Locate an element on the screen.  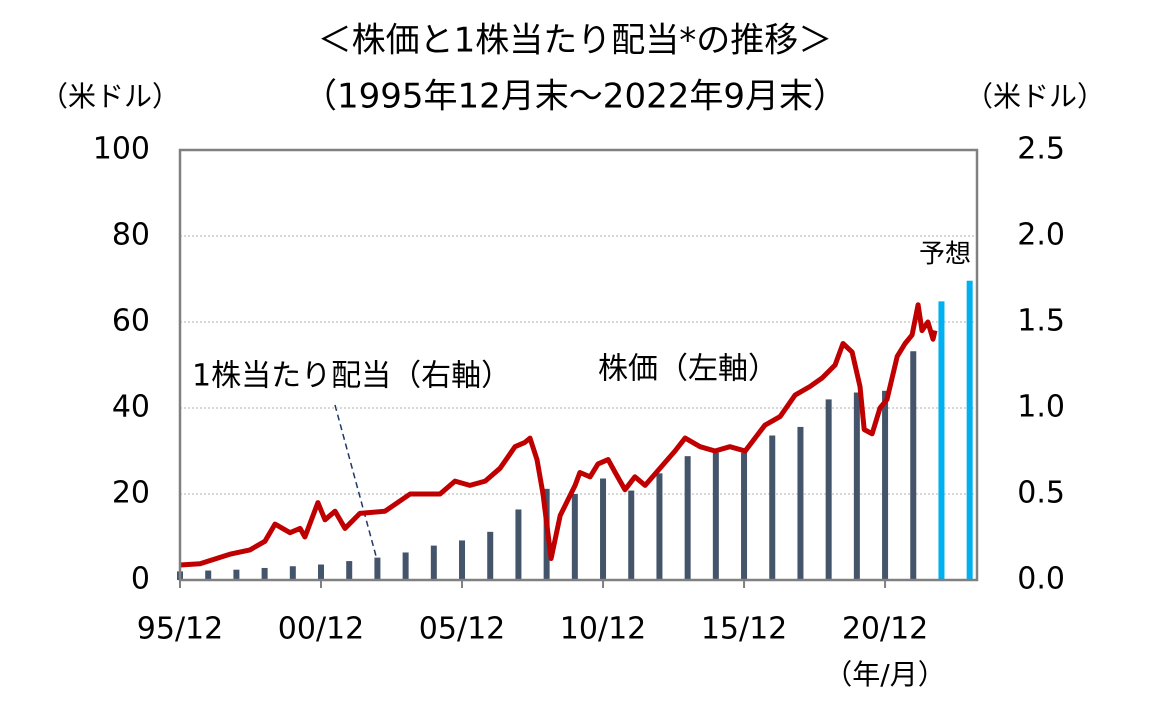
y-tick-label: 60 is located at coordinates (131, 321).